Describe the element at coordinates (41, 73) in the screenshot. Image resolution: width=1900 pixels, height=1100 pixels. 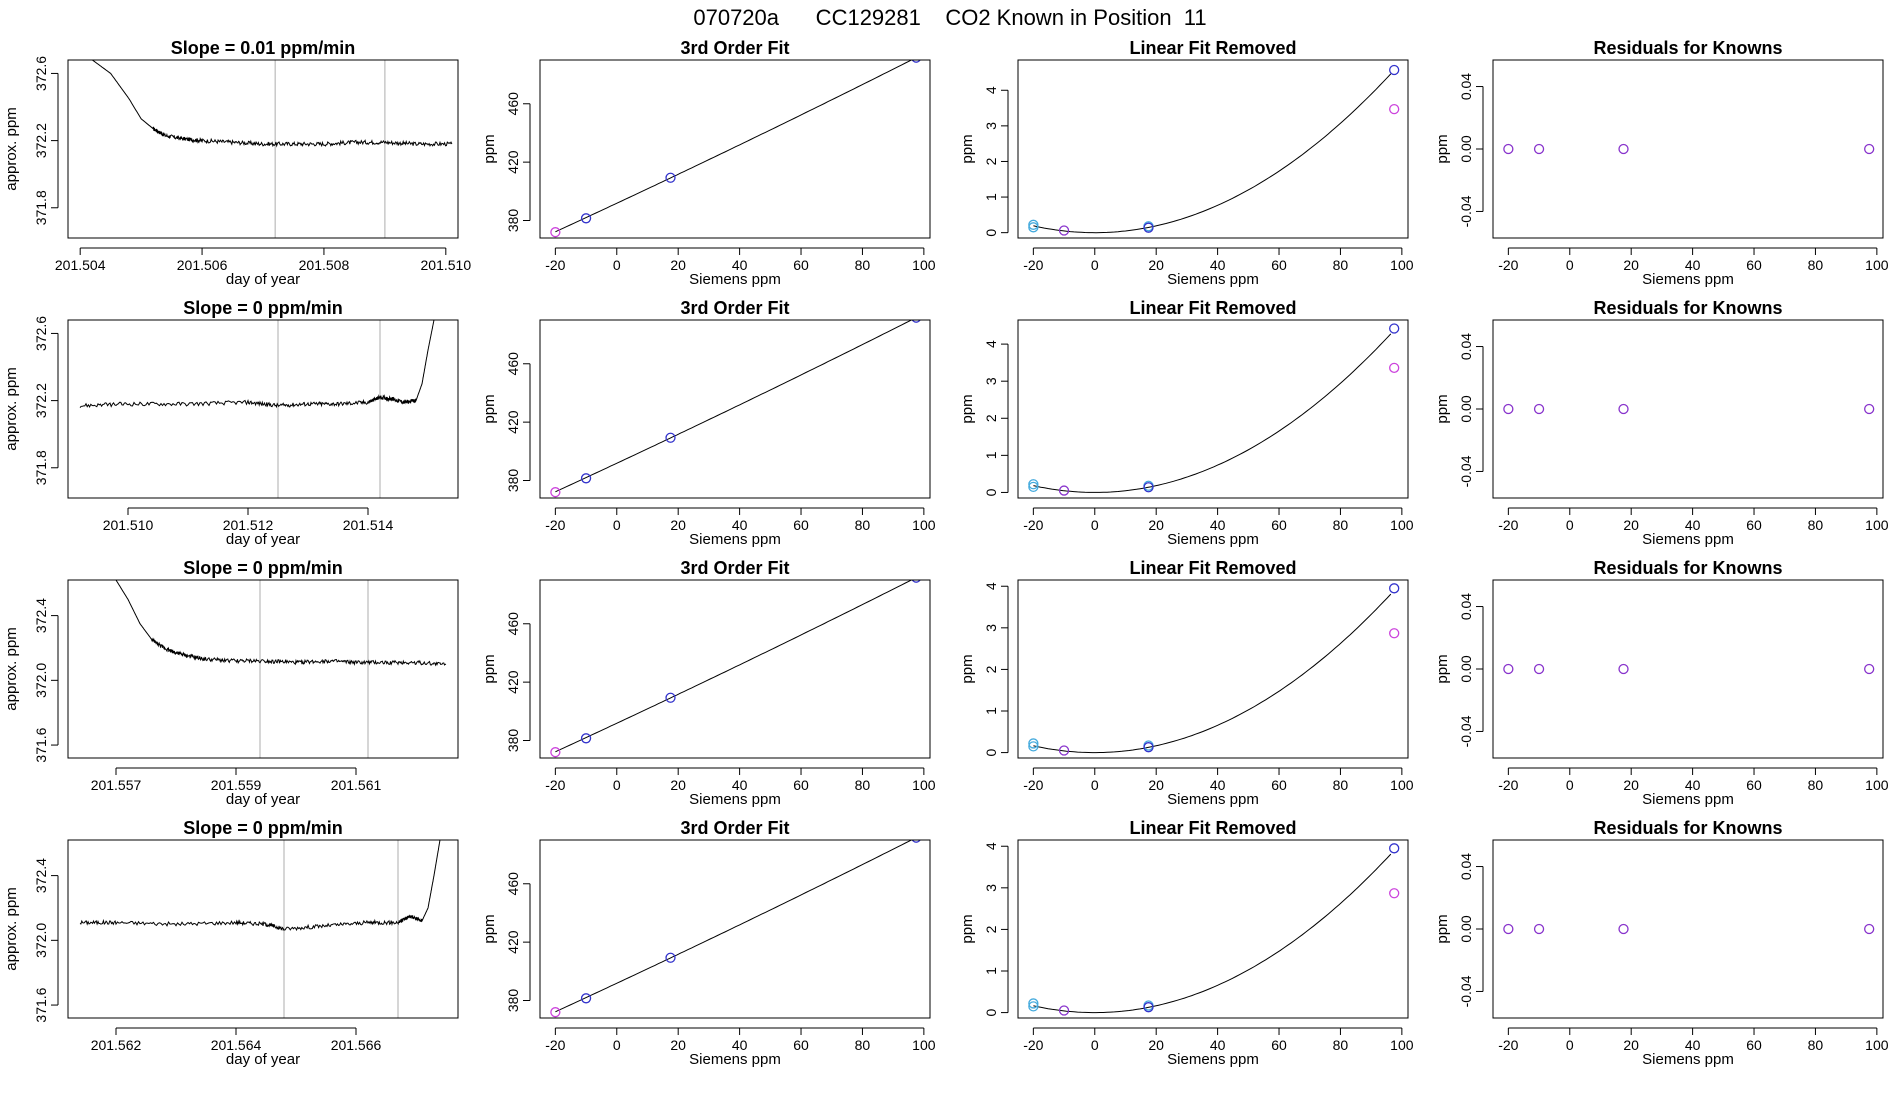
I see `y-tick-label: 372.6` at that location.